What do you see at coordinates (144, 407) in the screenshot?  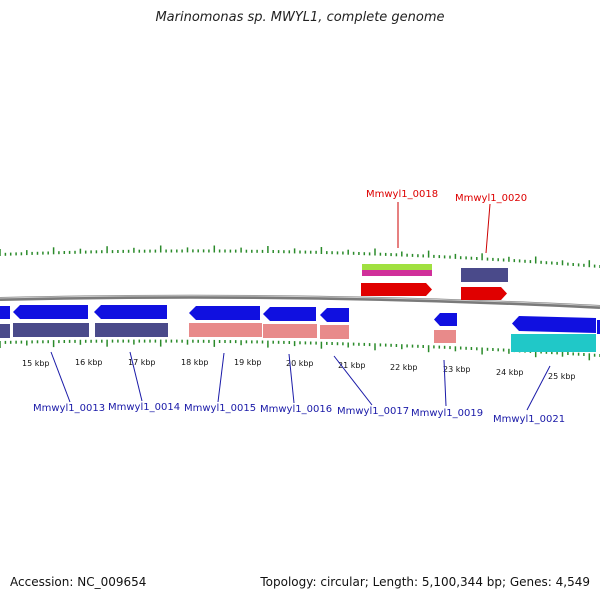 I see `gene-label-mmwyl1-0014: Mmwyl1_0014` at bounding box center [144, 407].